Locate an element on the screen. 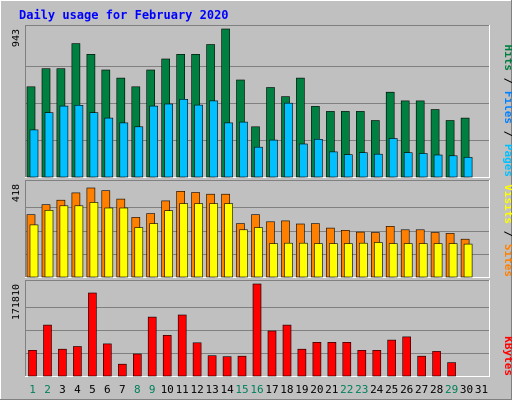  max-value-label: 943 is located at coordinates (16, 38).